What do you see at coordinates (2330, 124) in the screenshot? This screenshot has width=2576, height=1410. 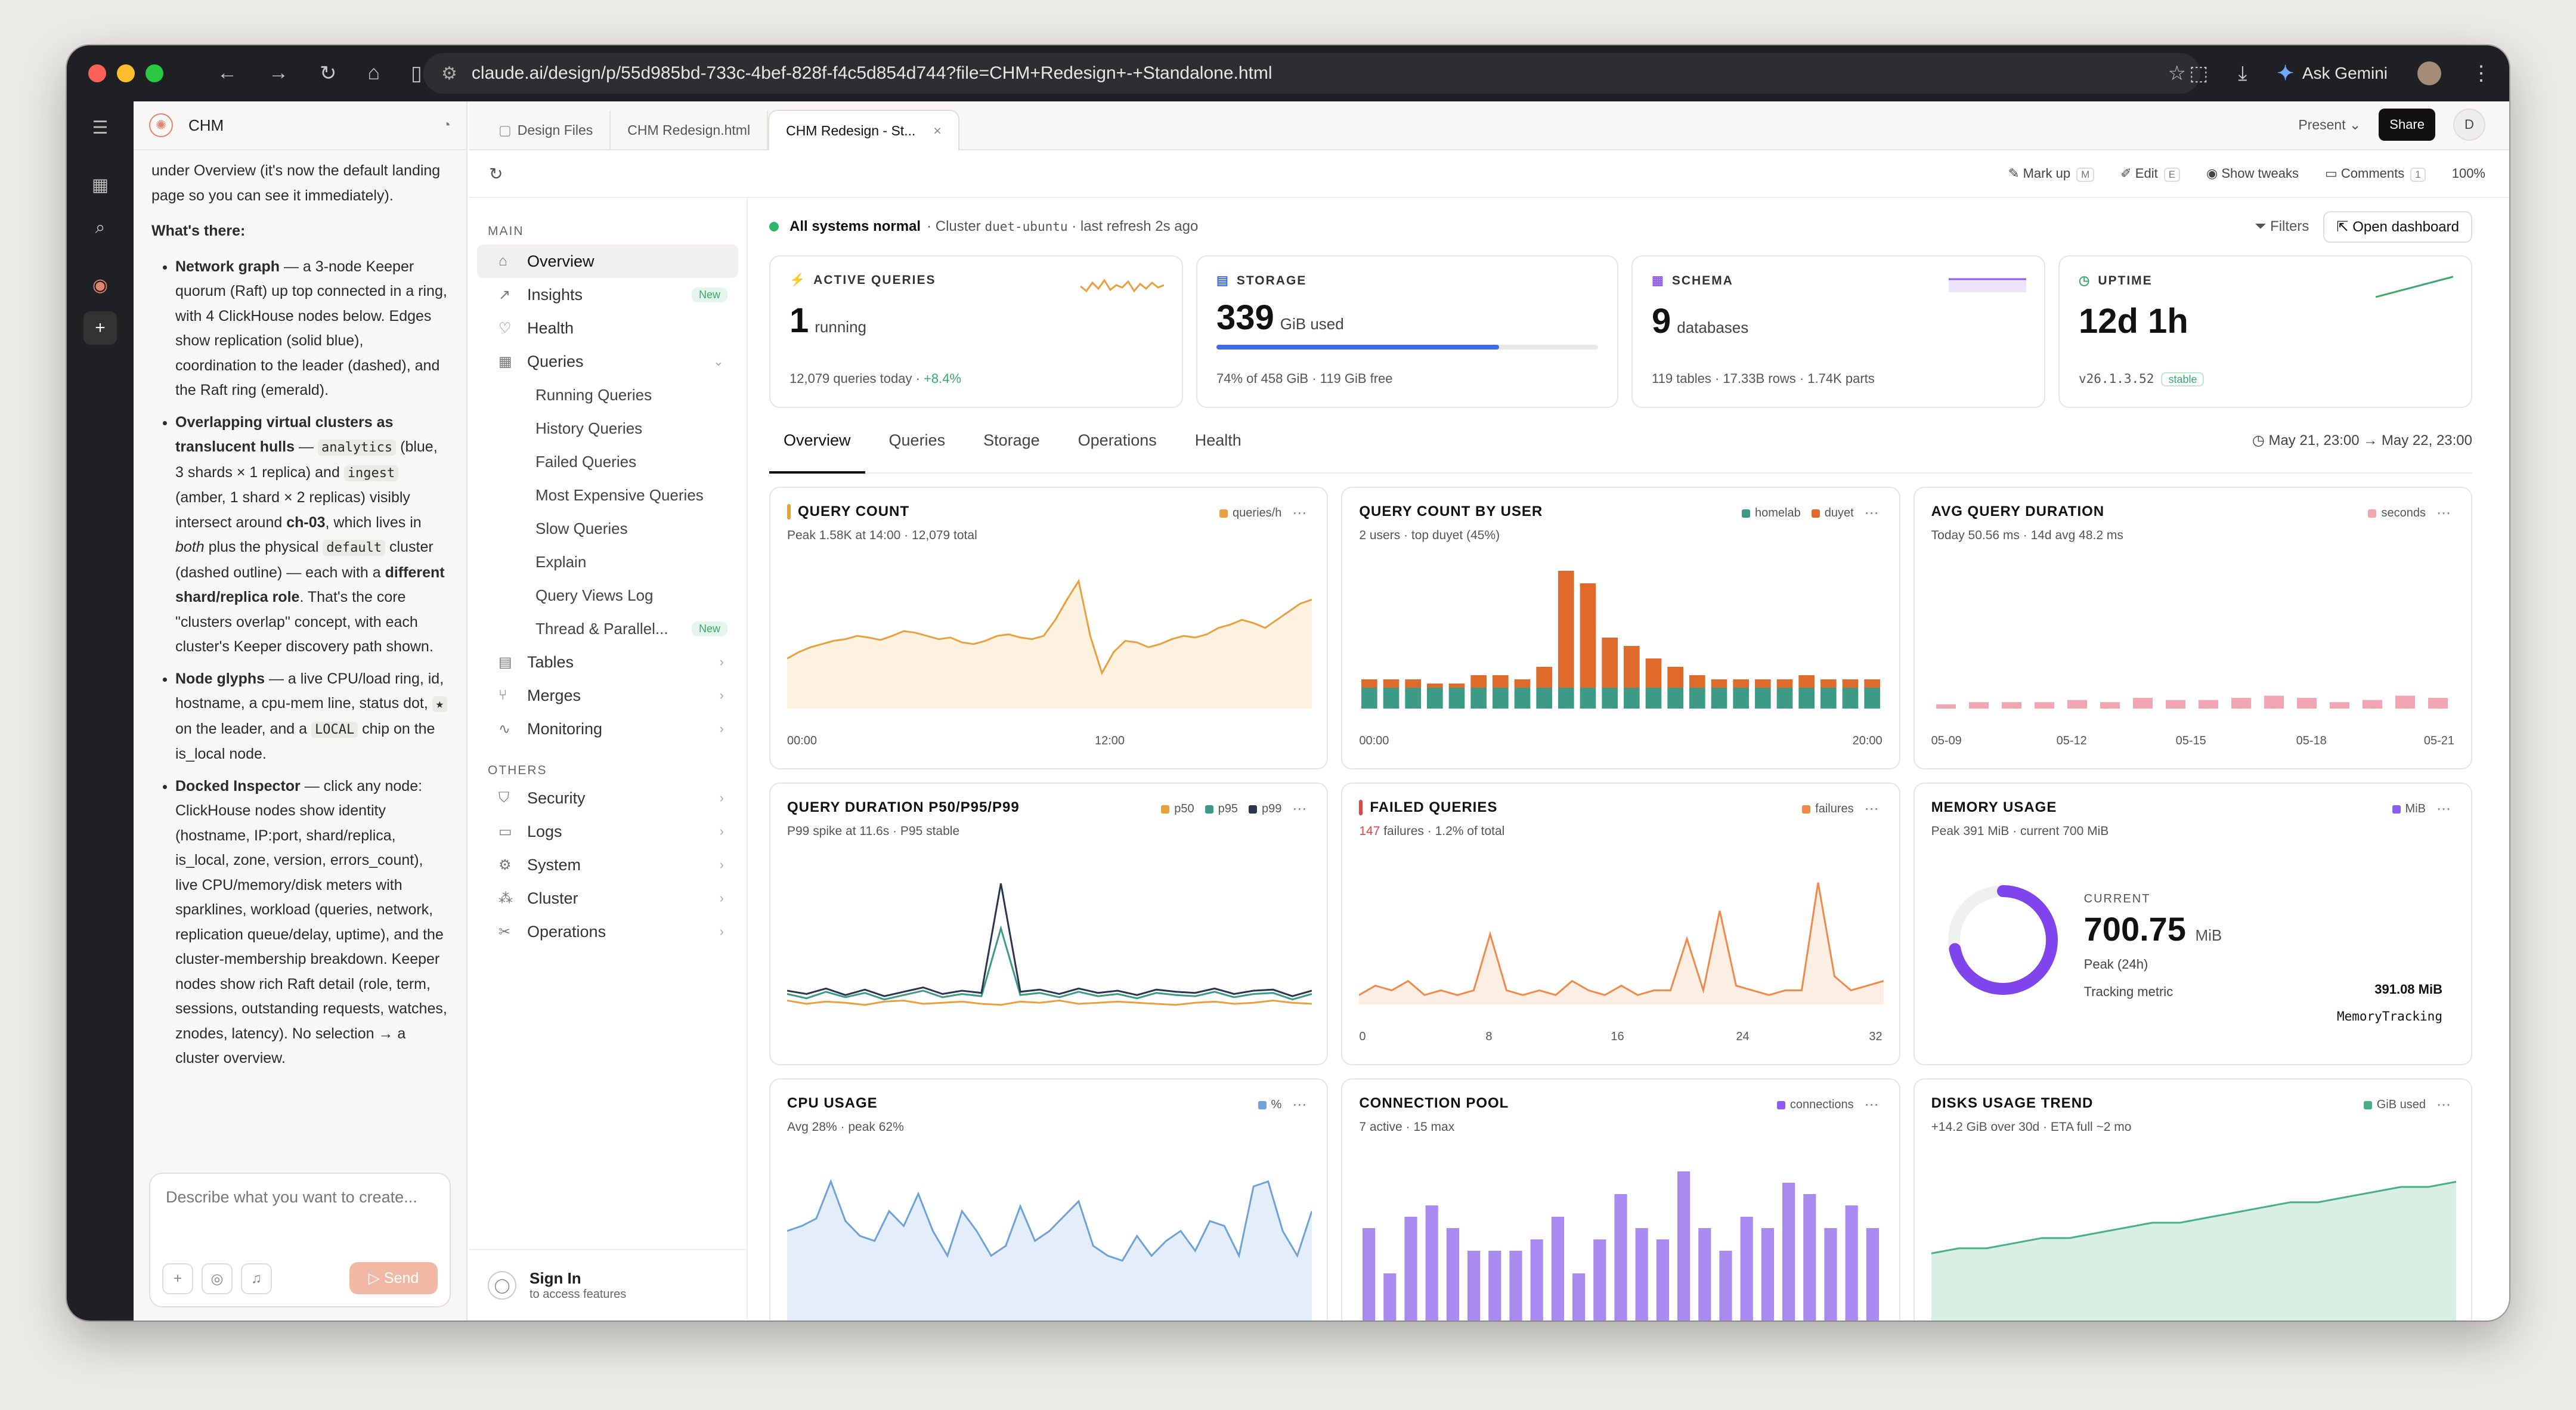 I see `present-button: Present ⌄` at bounding box center [2330, 124].